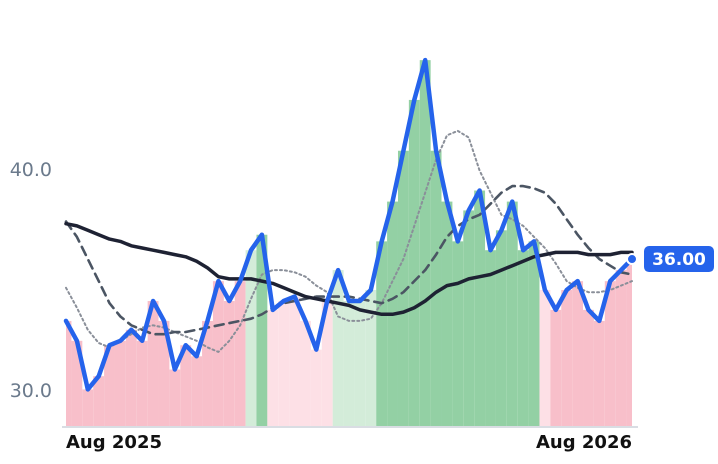 The width and height of the screenshot is (718, 464). Describe the element at coordinates (31, 170) in the screenshot. I see `y-tick-label: 40.0` at that location.